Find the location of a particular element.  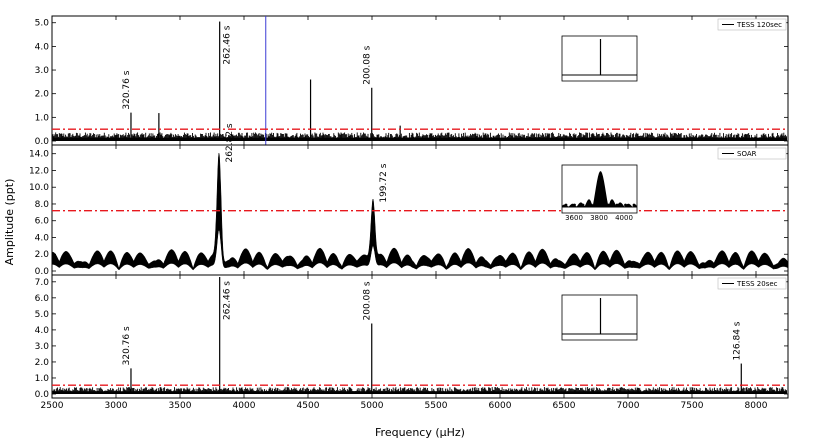

x-tick-label: 6000 is located at coordinates (500, 406).